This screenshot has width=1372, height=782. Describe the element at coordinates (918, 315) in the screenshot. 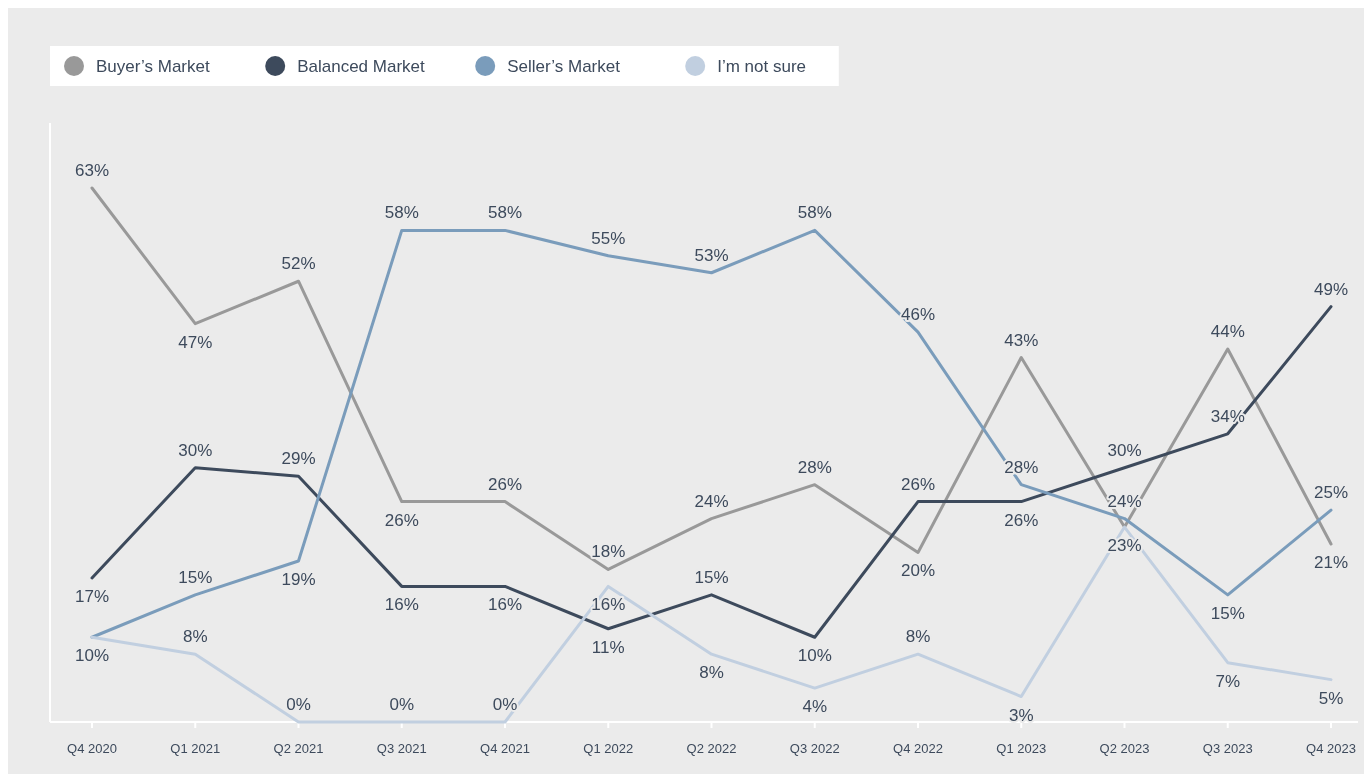

I see `data-label: 46%` at that location.